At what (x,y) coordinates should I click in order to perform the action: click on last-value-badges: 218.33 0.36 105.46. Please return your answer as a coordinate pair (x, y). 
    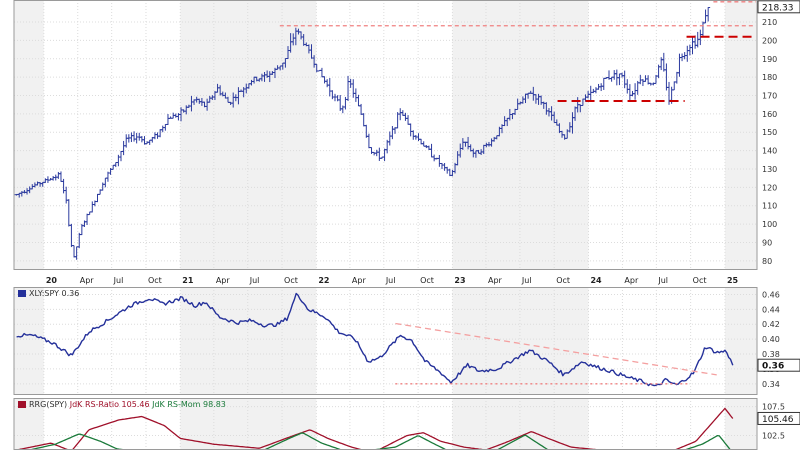
    Looking at the image, I should click on (778, 212).